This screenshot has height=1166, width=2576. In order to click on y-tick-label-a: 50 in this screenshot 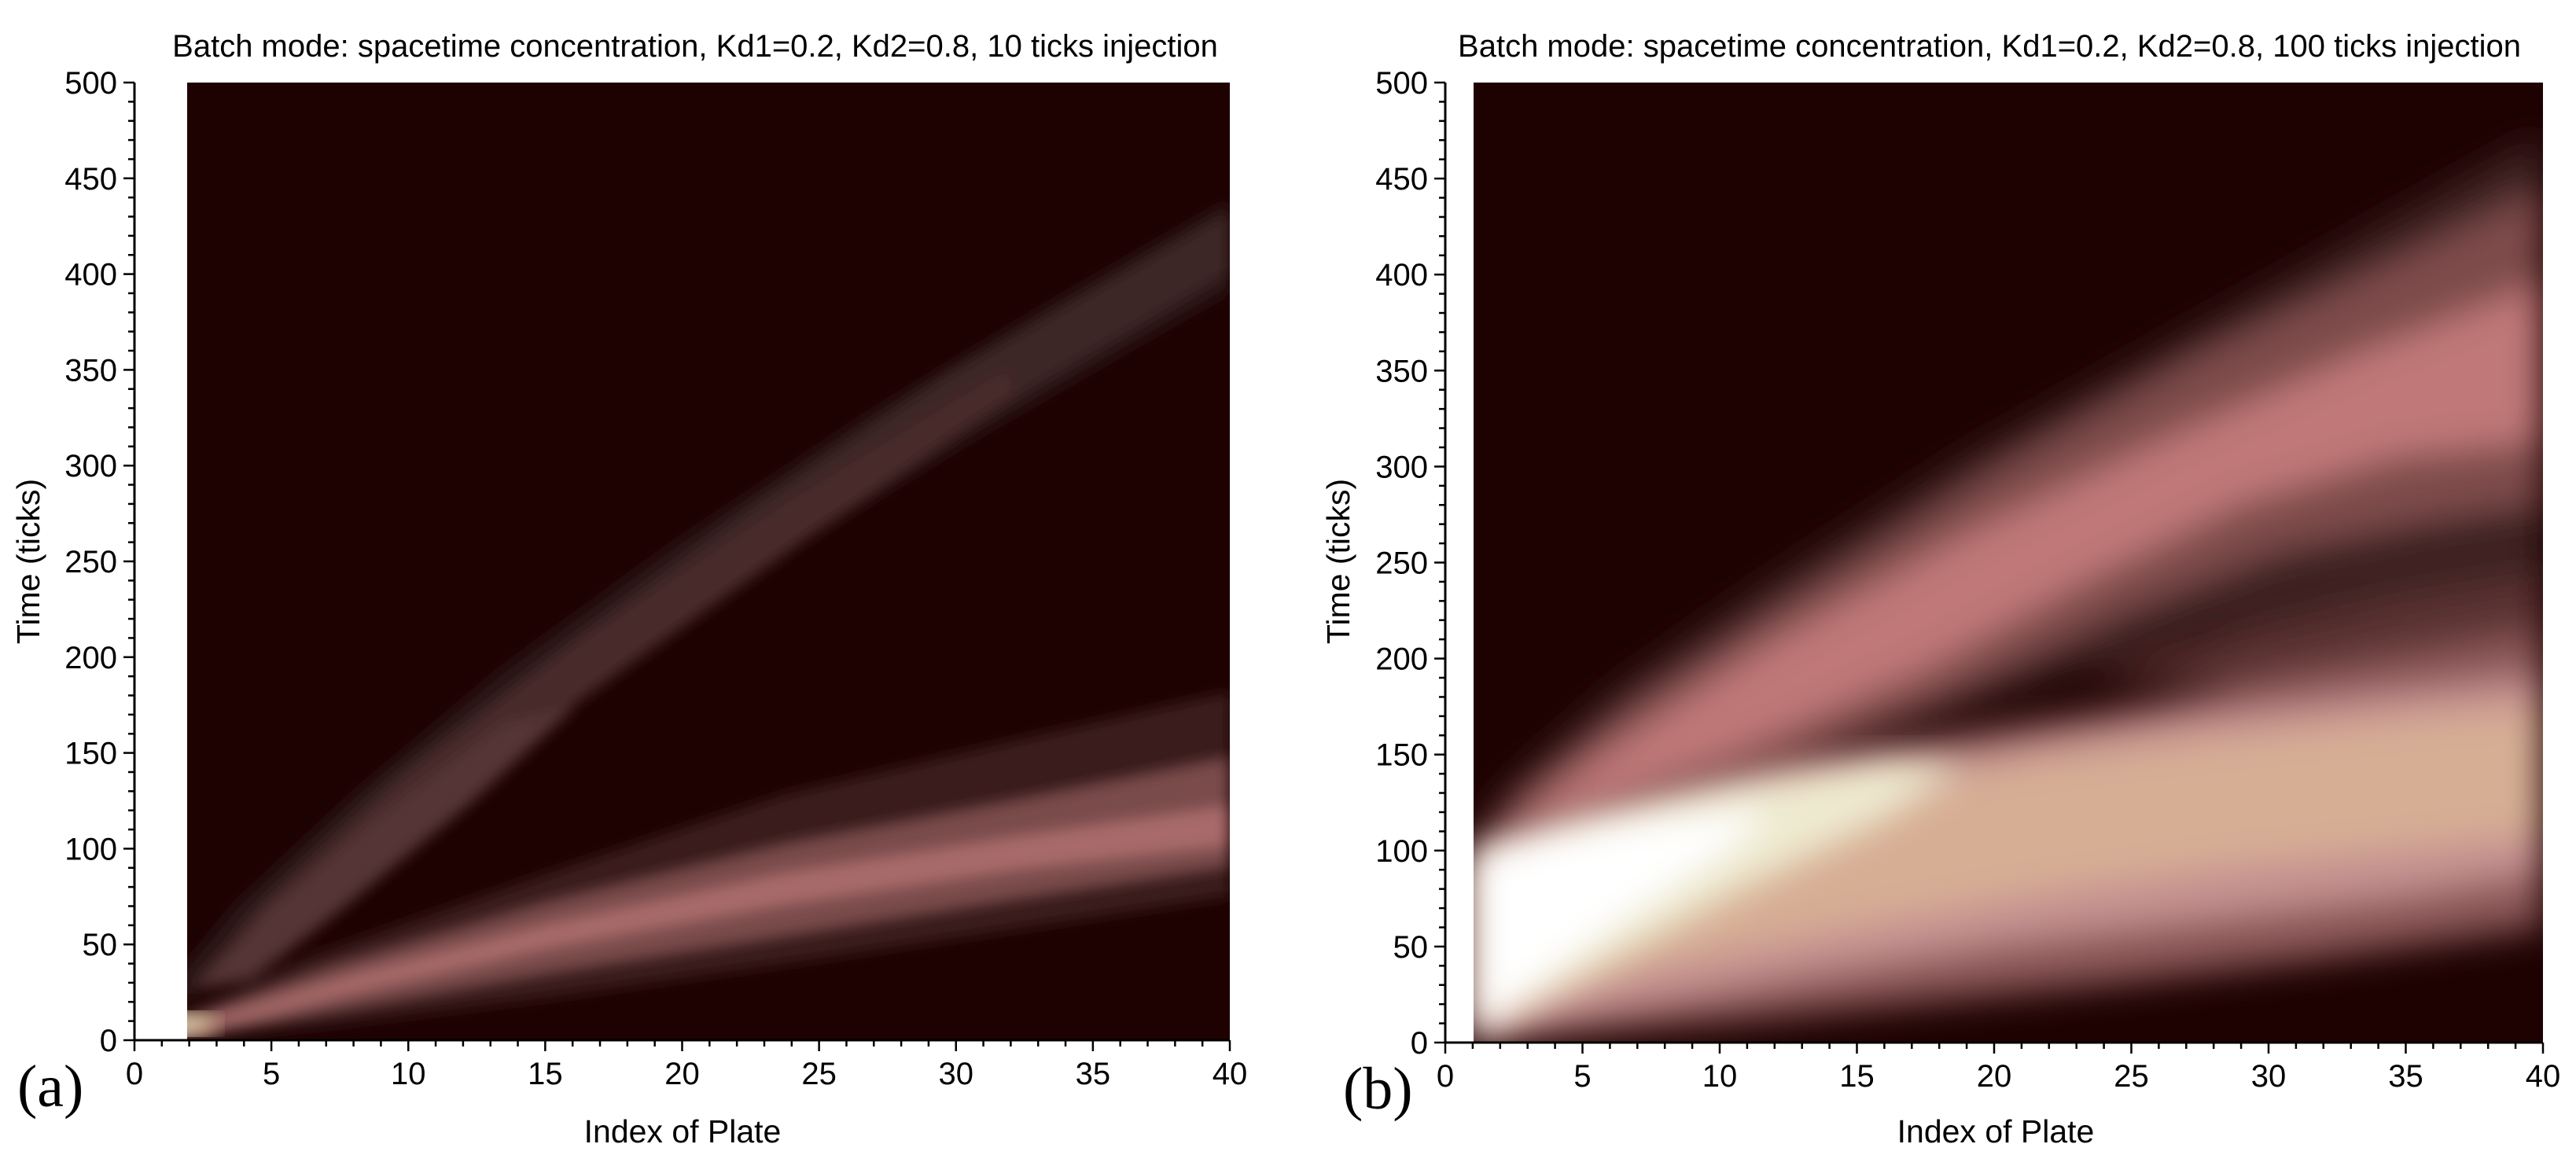, I will do `click(100, 945)`.